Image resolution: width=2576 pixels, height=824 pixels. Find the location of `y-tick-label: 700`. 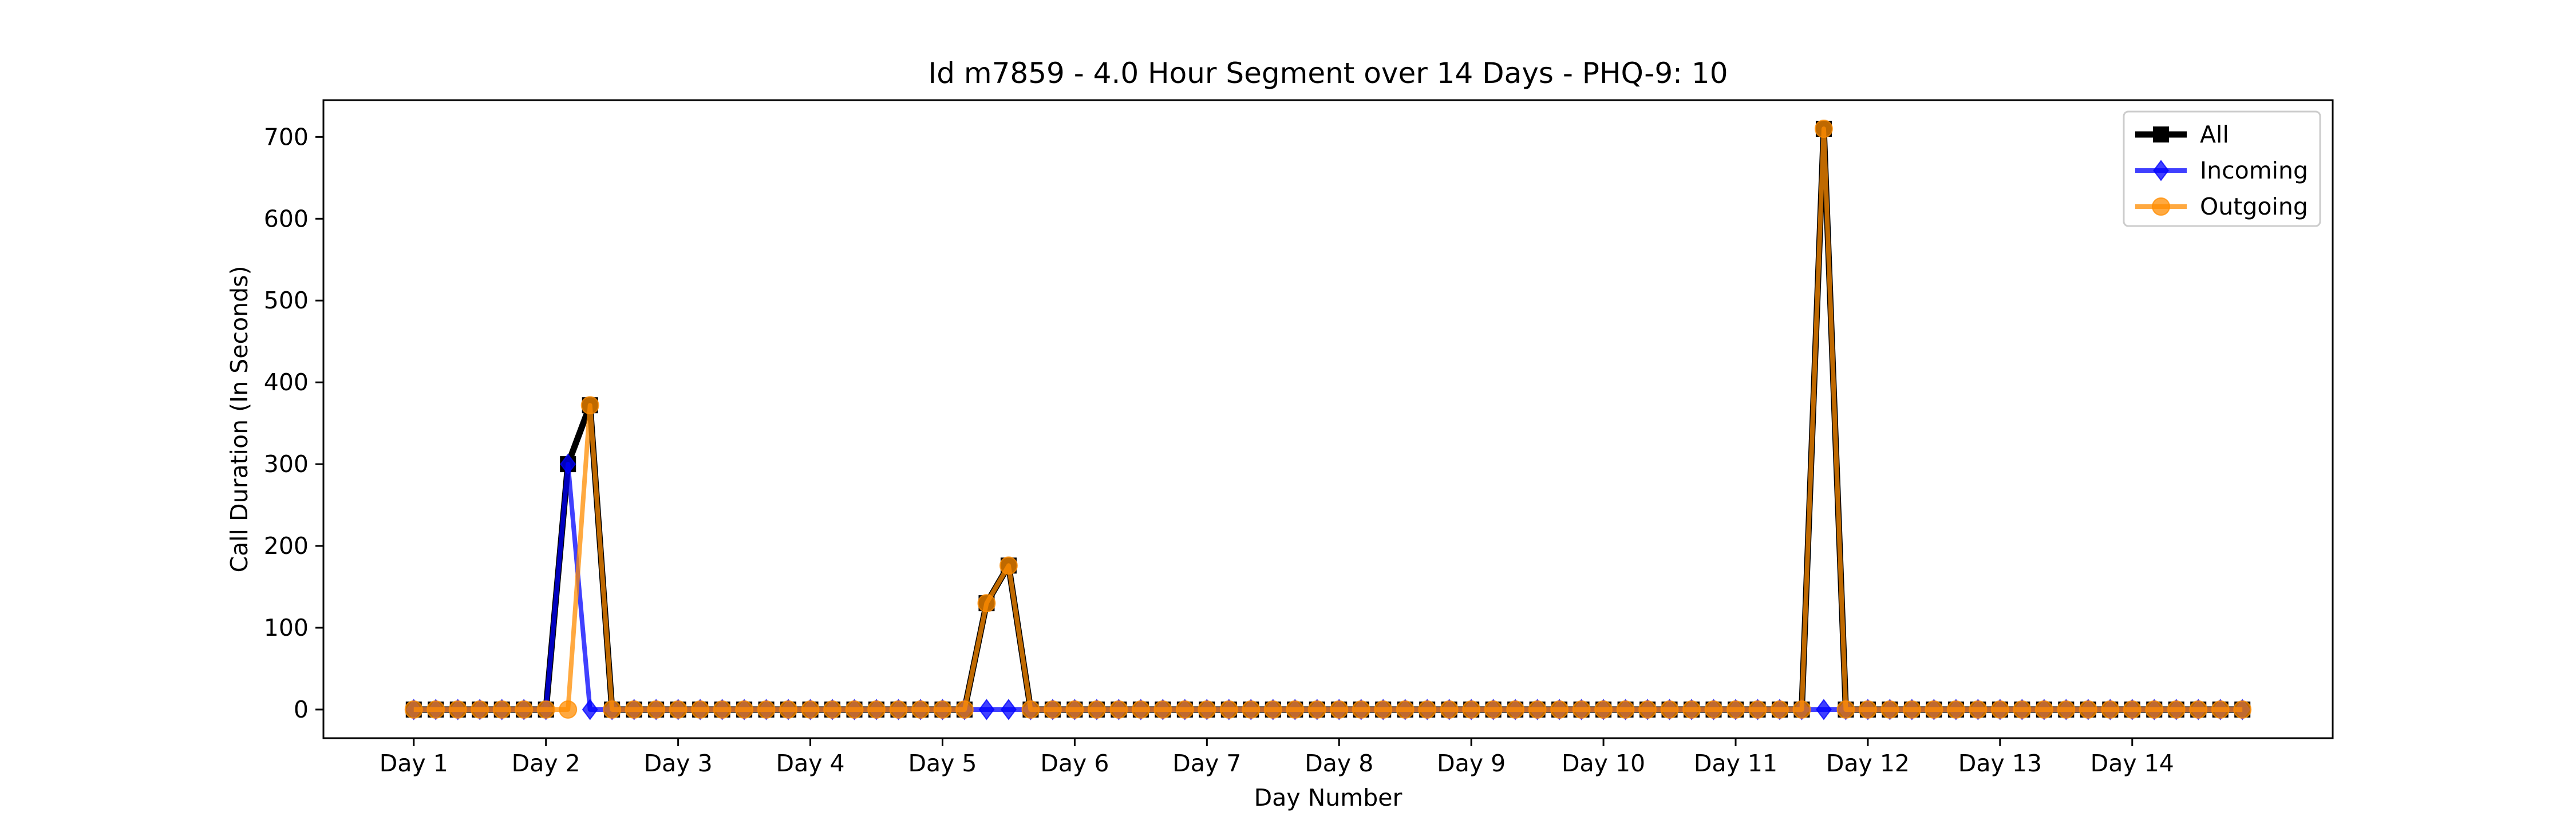

y-tick-label: 700 is located at coordinates (286, 136).